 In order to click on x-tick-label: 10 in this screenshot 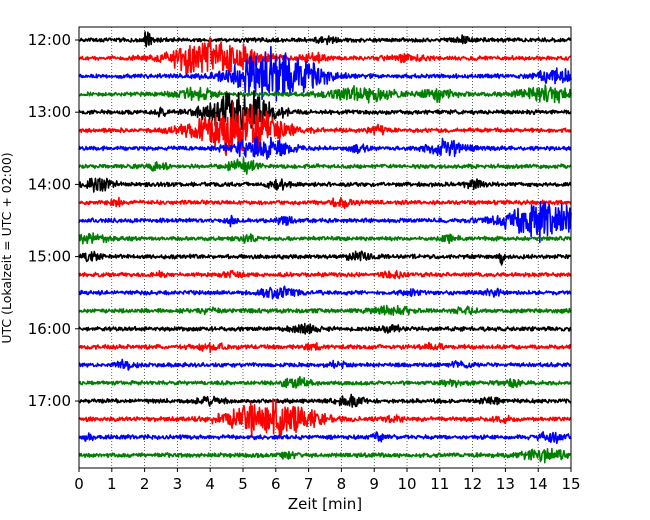, I will do `click(406, 484)`.